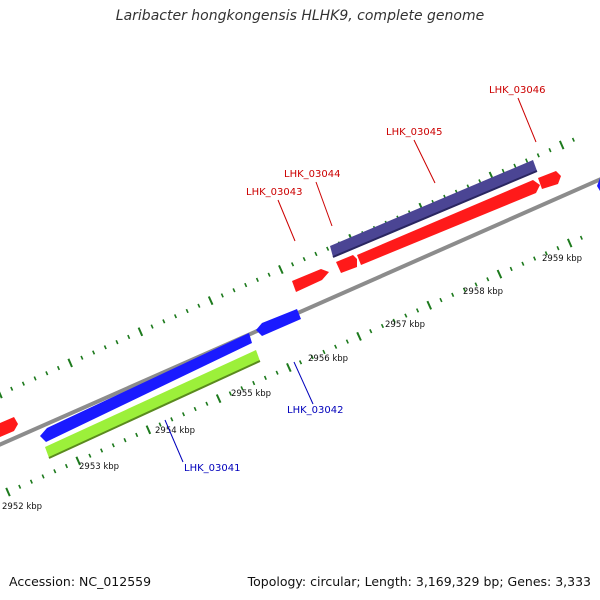  I want to click on label-lhk-03042: LHK_03042, so click(315, 410).